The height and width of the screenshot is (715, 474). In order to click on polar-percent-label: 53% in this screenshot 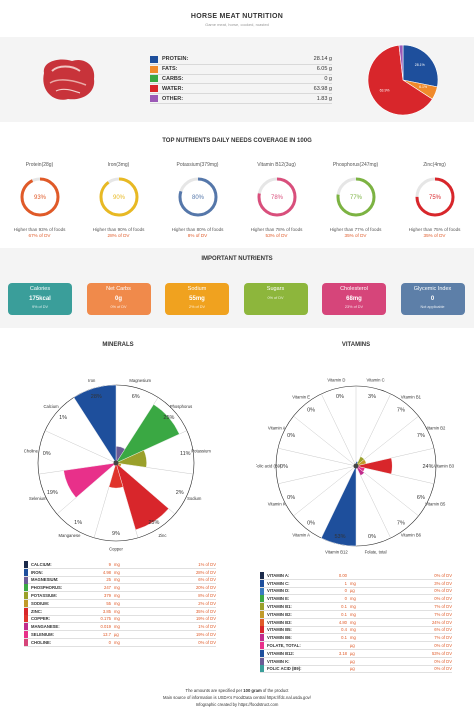, I will do `click(339, 537)`.